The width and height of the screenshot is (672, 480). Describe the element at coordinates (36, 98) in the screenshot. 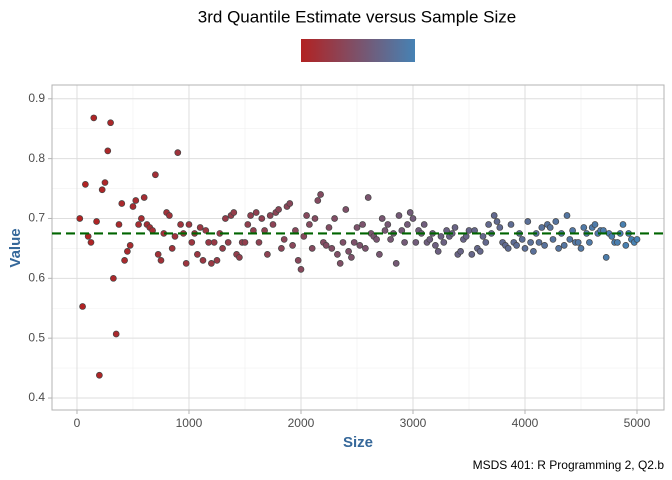

I see `y-tick-label: 0.9` at that location.